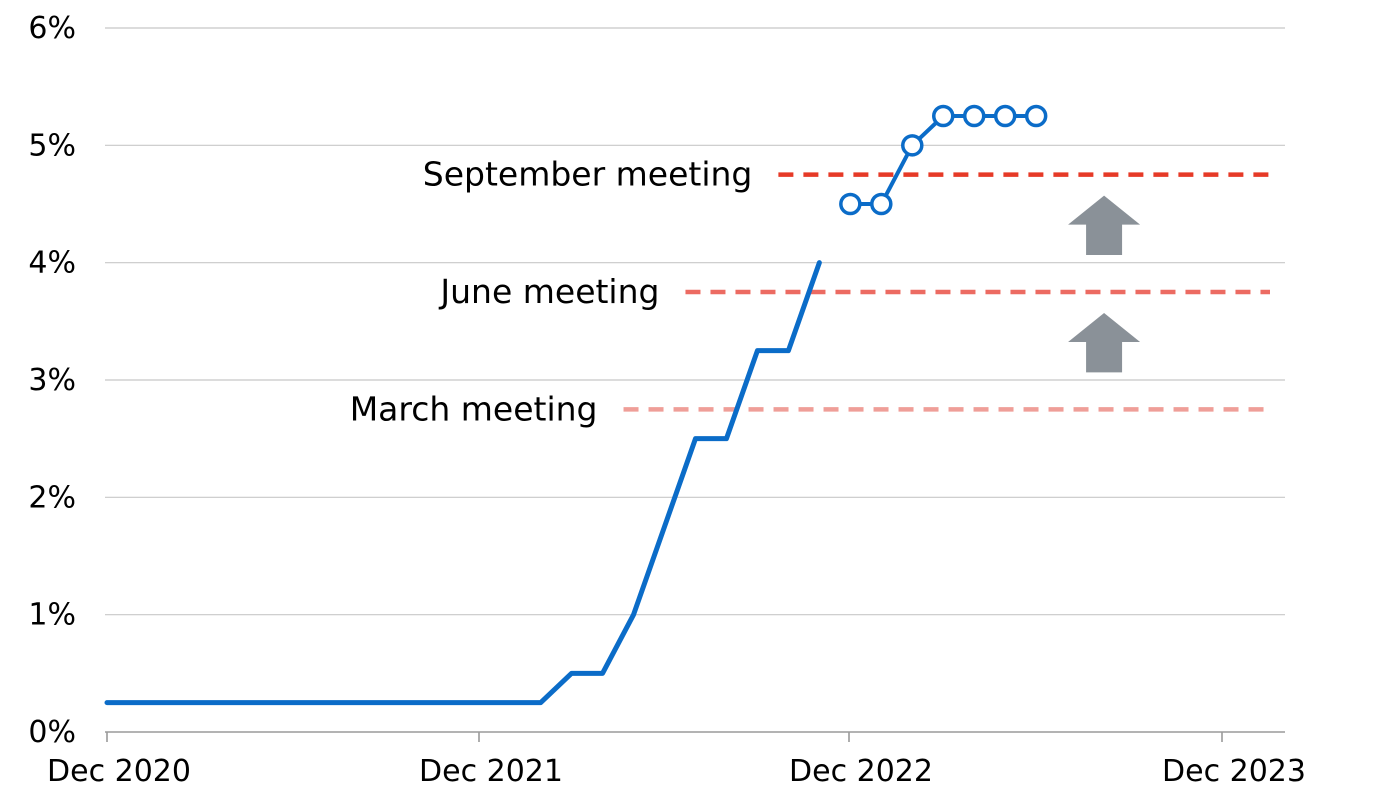 This screenshot has height=800, width=1380. What do you see at coordinates (1234, 771) in the screenshot?
I see `x-tick-label: Dec 2023` at bounding box center [1234, 771].